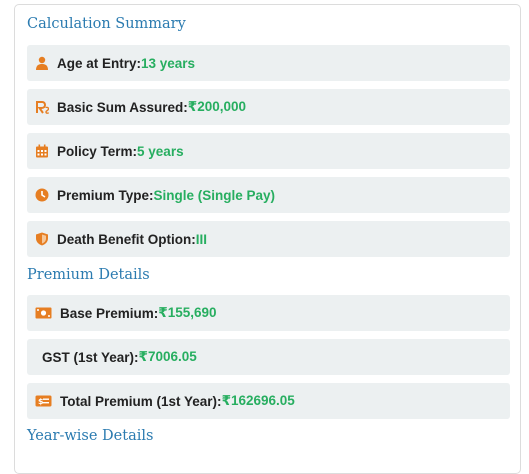 This screenshot has width=529, height=474. What do you see at coordinates (105, 195) in the screenshot?
I see `premium-type-label: Premium Type:` at bounding box center [105, 195].